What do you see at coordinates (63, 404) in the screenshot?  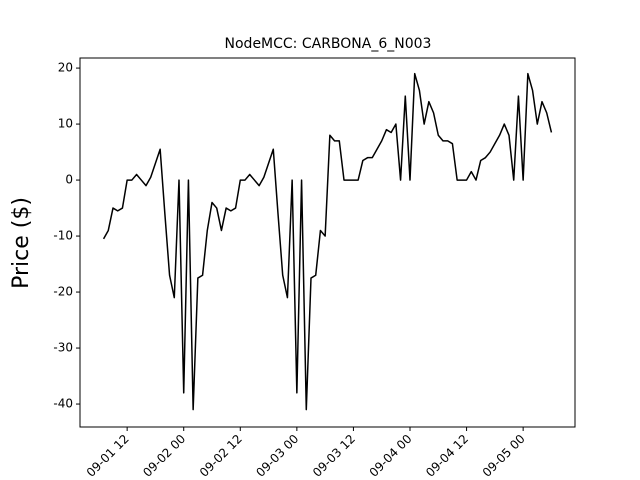 I see `y-tick-label: -40` at bounding box center [63, 404].